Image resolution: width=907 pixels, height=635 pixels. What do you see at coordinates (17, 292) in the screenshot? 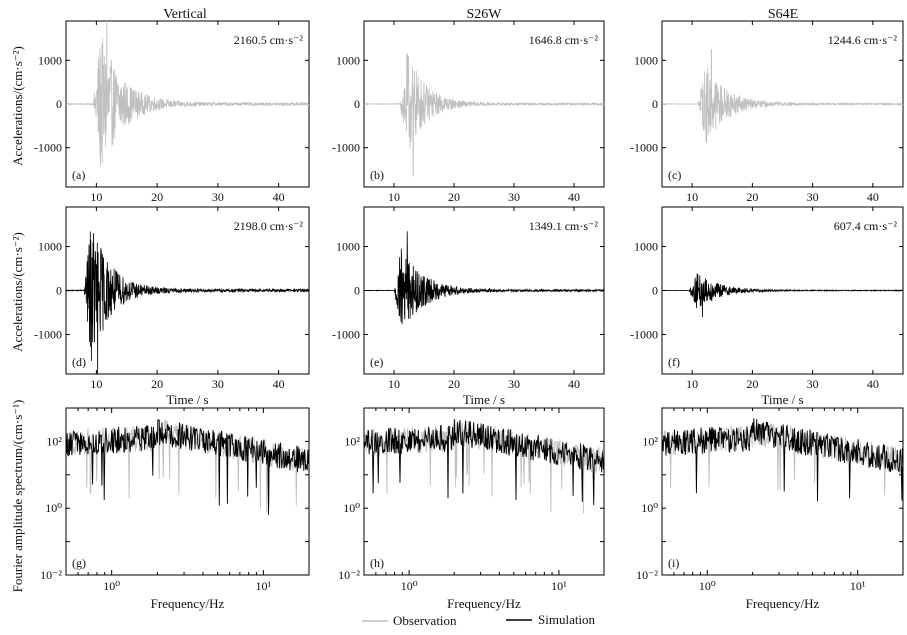
I see `ylabel-row-simulated-accel: Accelerations/(cm·s⁻²)` at bounding box center [17, 292].